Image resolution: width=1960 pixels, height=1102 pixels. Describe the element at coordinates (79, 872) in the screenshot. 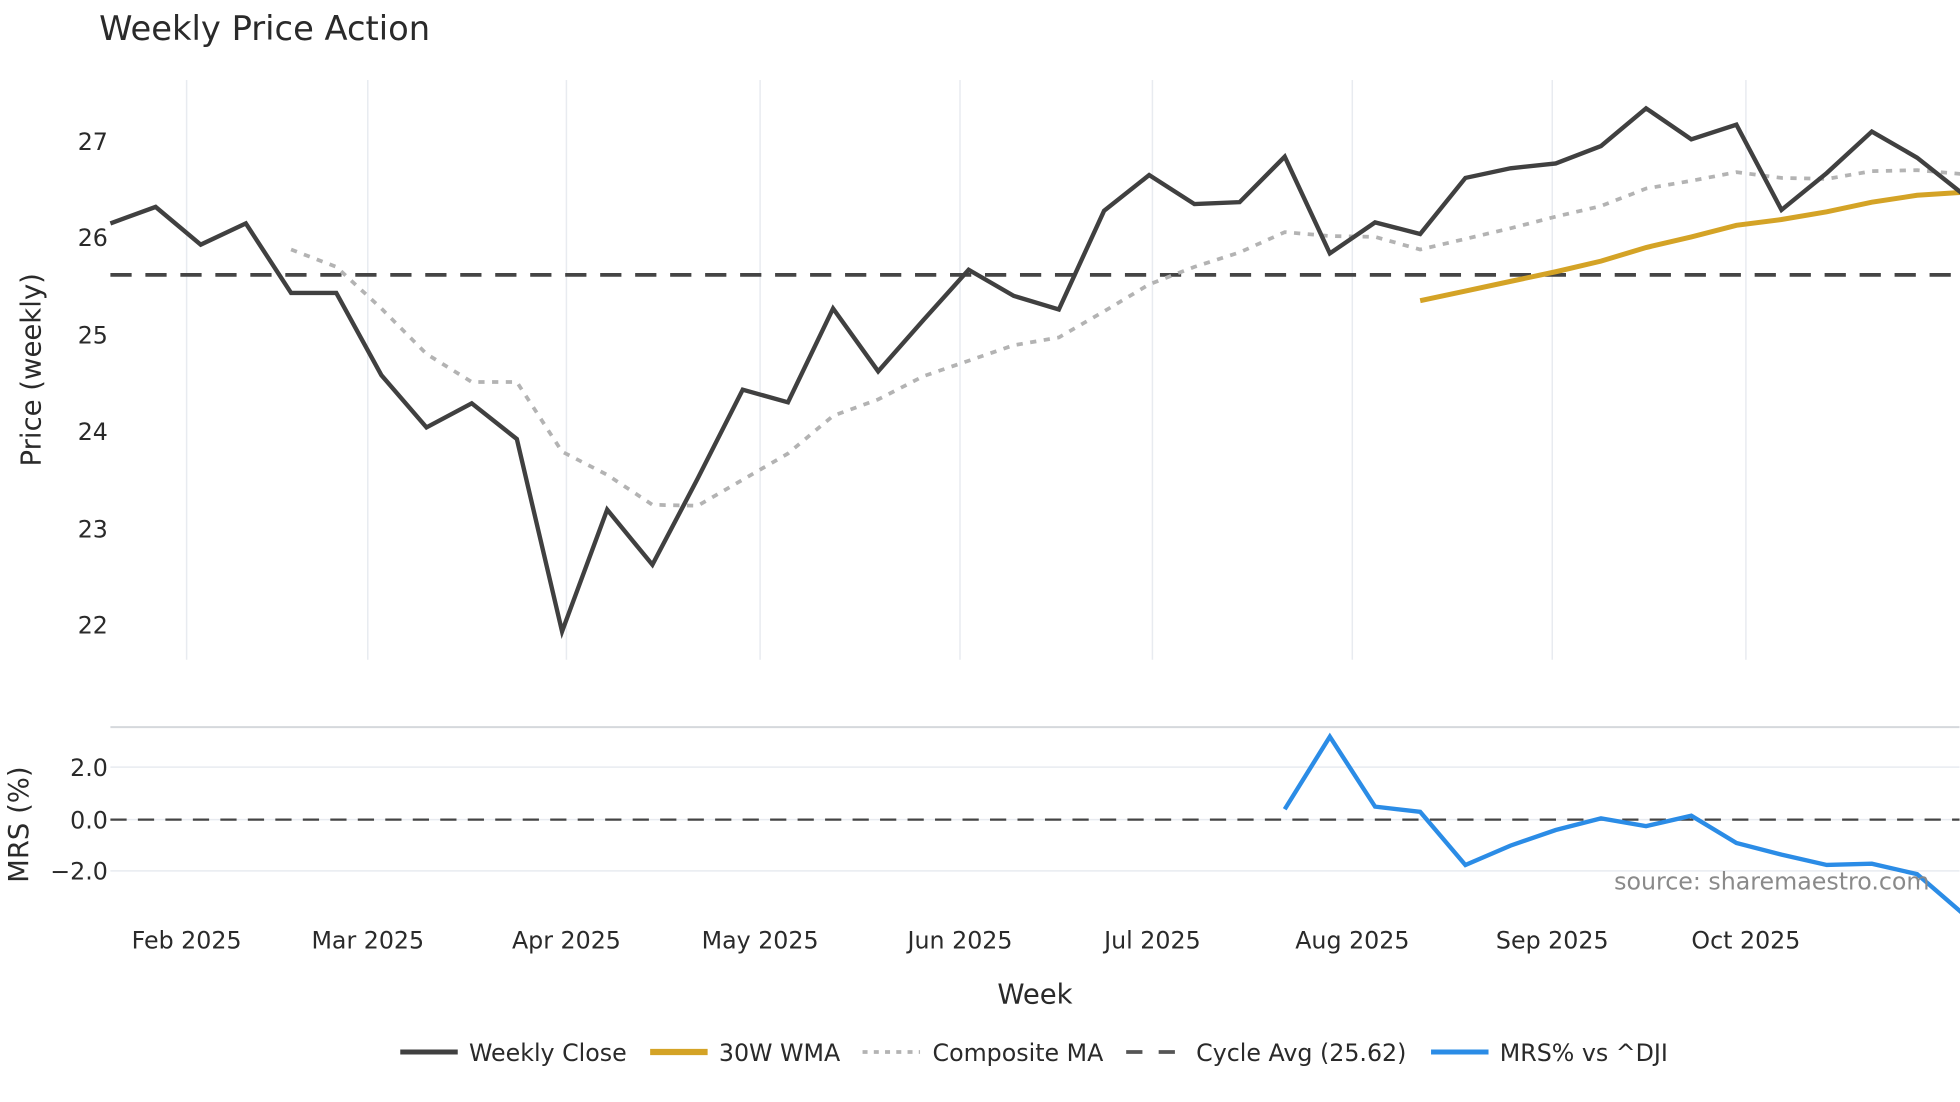

I see `mrs-tick-label: −2.0` at that location.